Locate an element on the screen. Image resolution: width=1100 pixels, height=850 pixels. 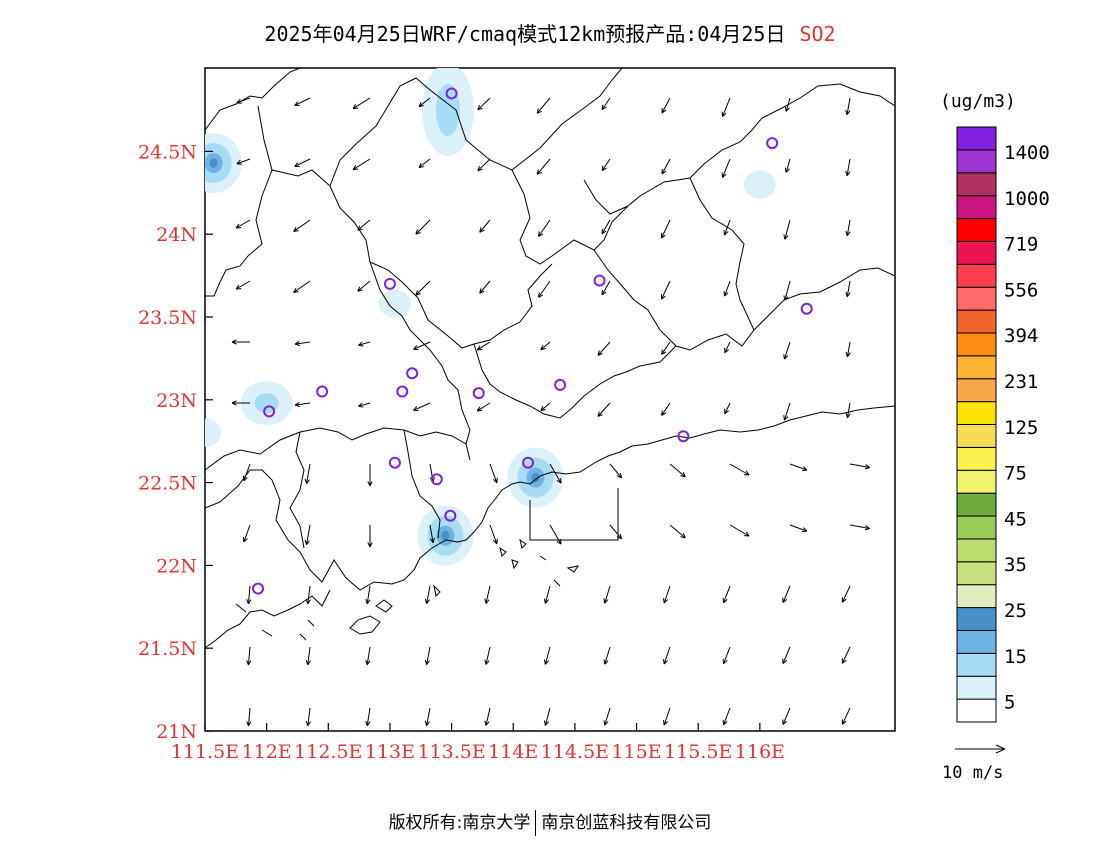
admin-boundary-west is located at coordinates (336, 449).